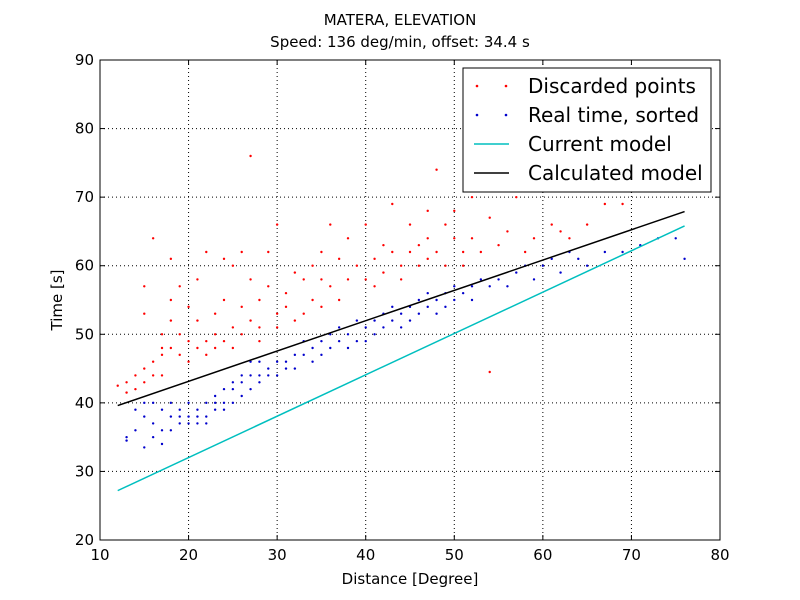 This screenshot has height=600, width=800. I want to click on x-tick-label: 70, so click(631, 555).